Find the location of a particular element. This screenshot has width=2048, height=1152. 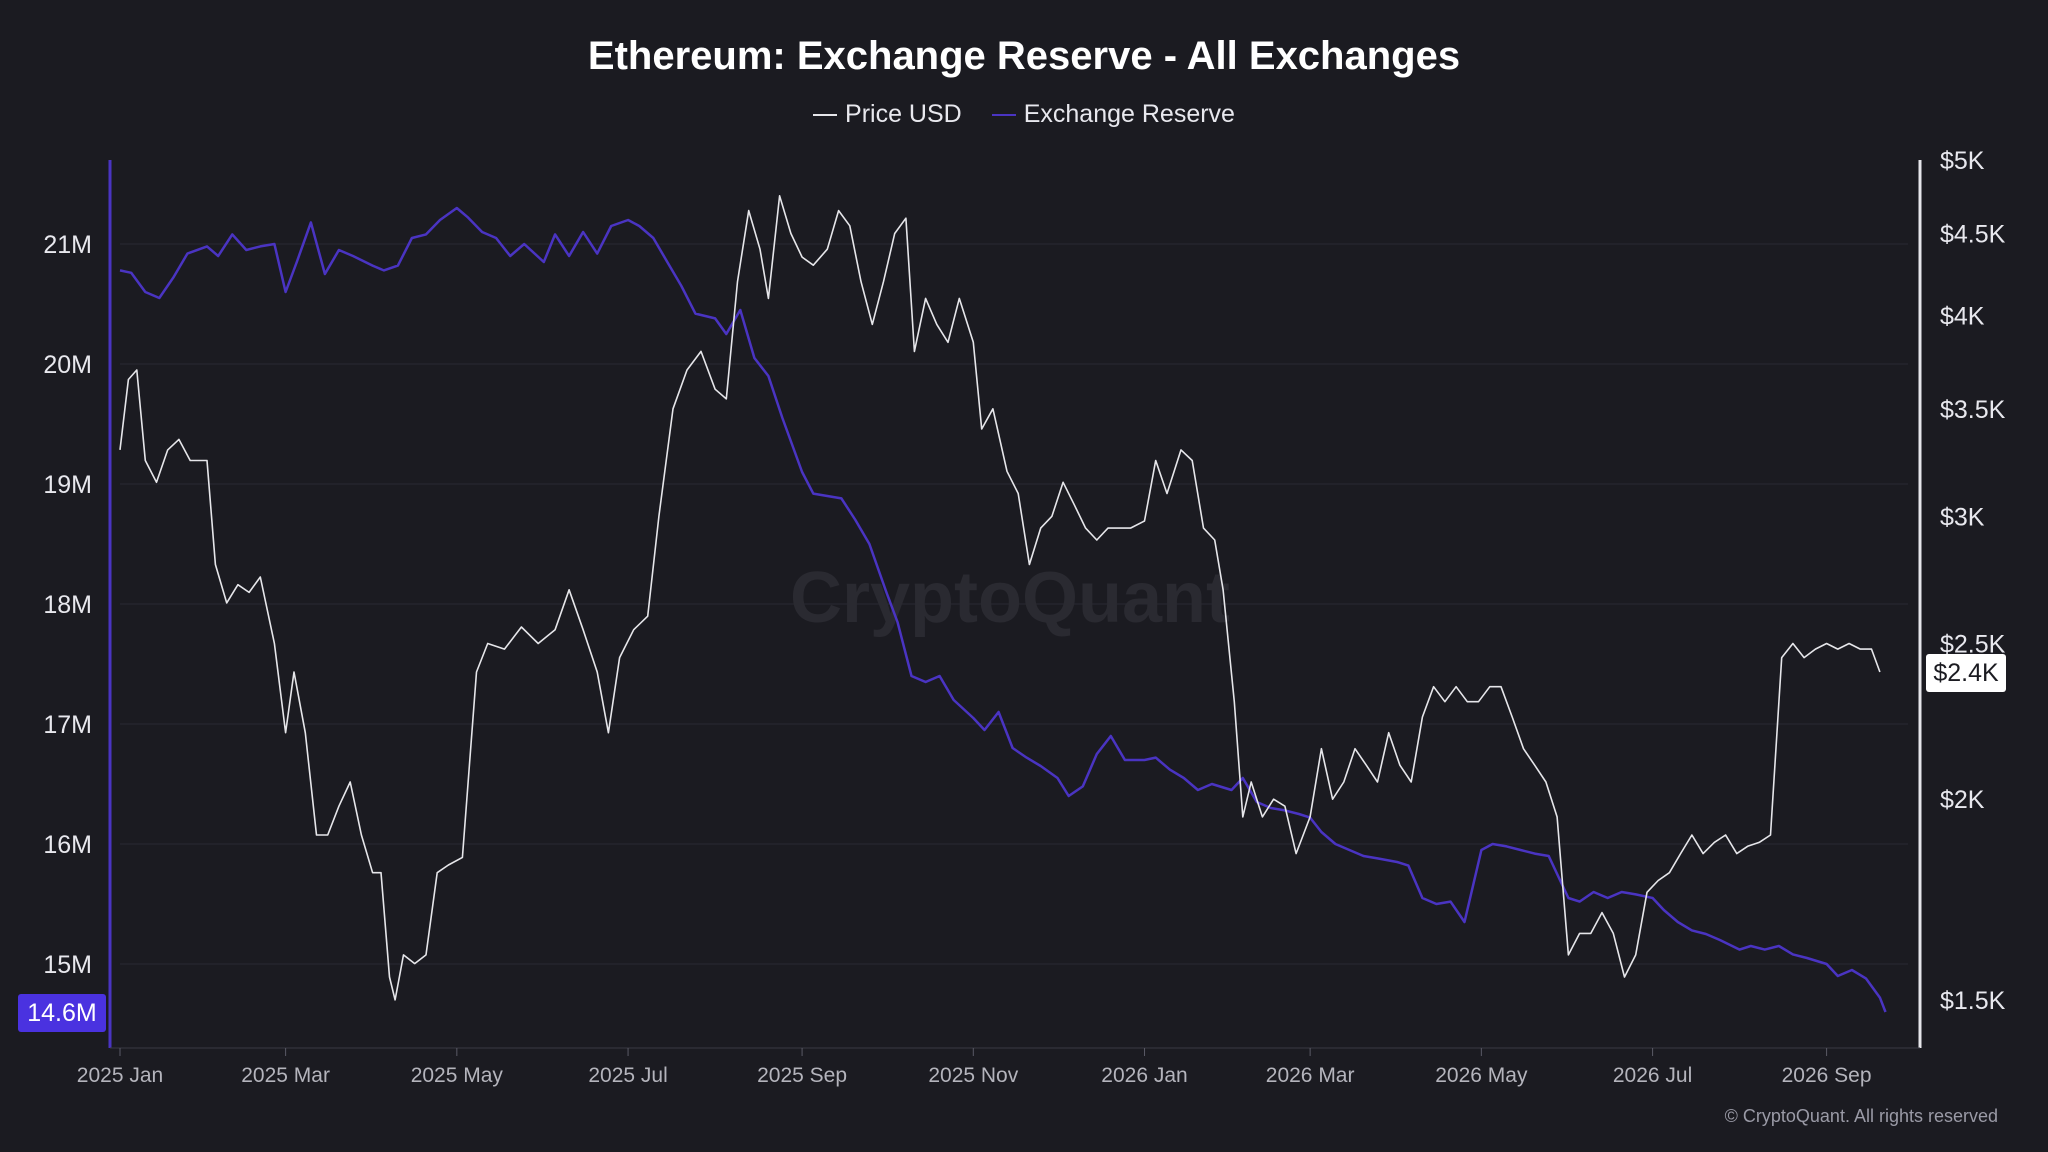

chart-legend: Price USD Exchange Reserve is located at coordinates (1024, 114).